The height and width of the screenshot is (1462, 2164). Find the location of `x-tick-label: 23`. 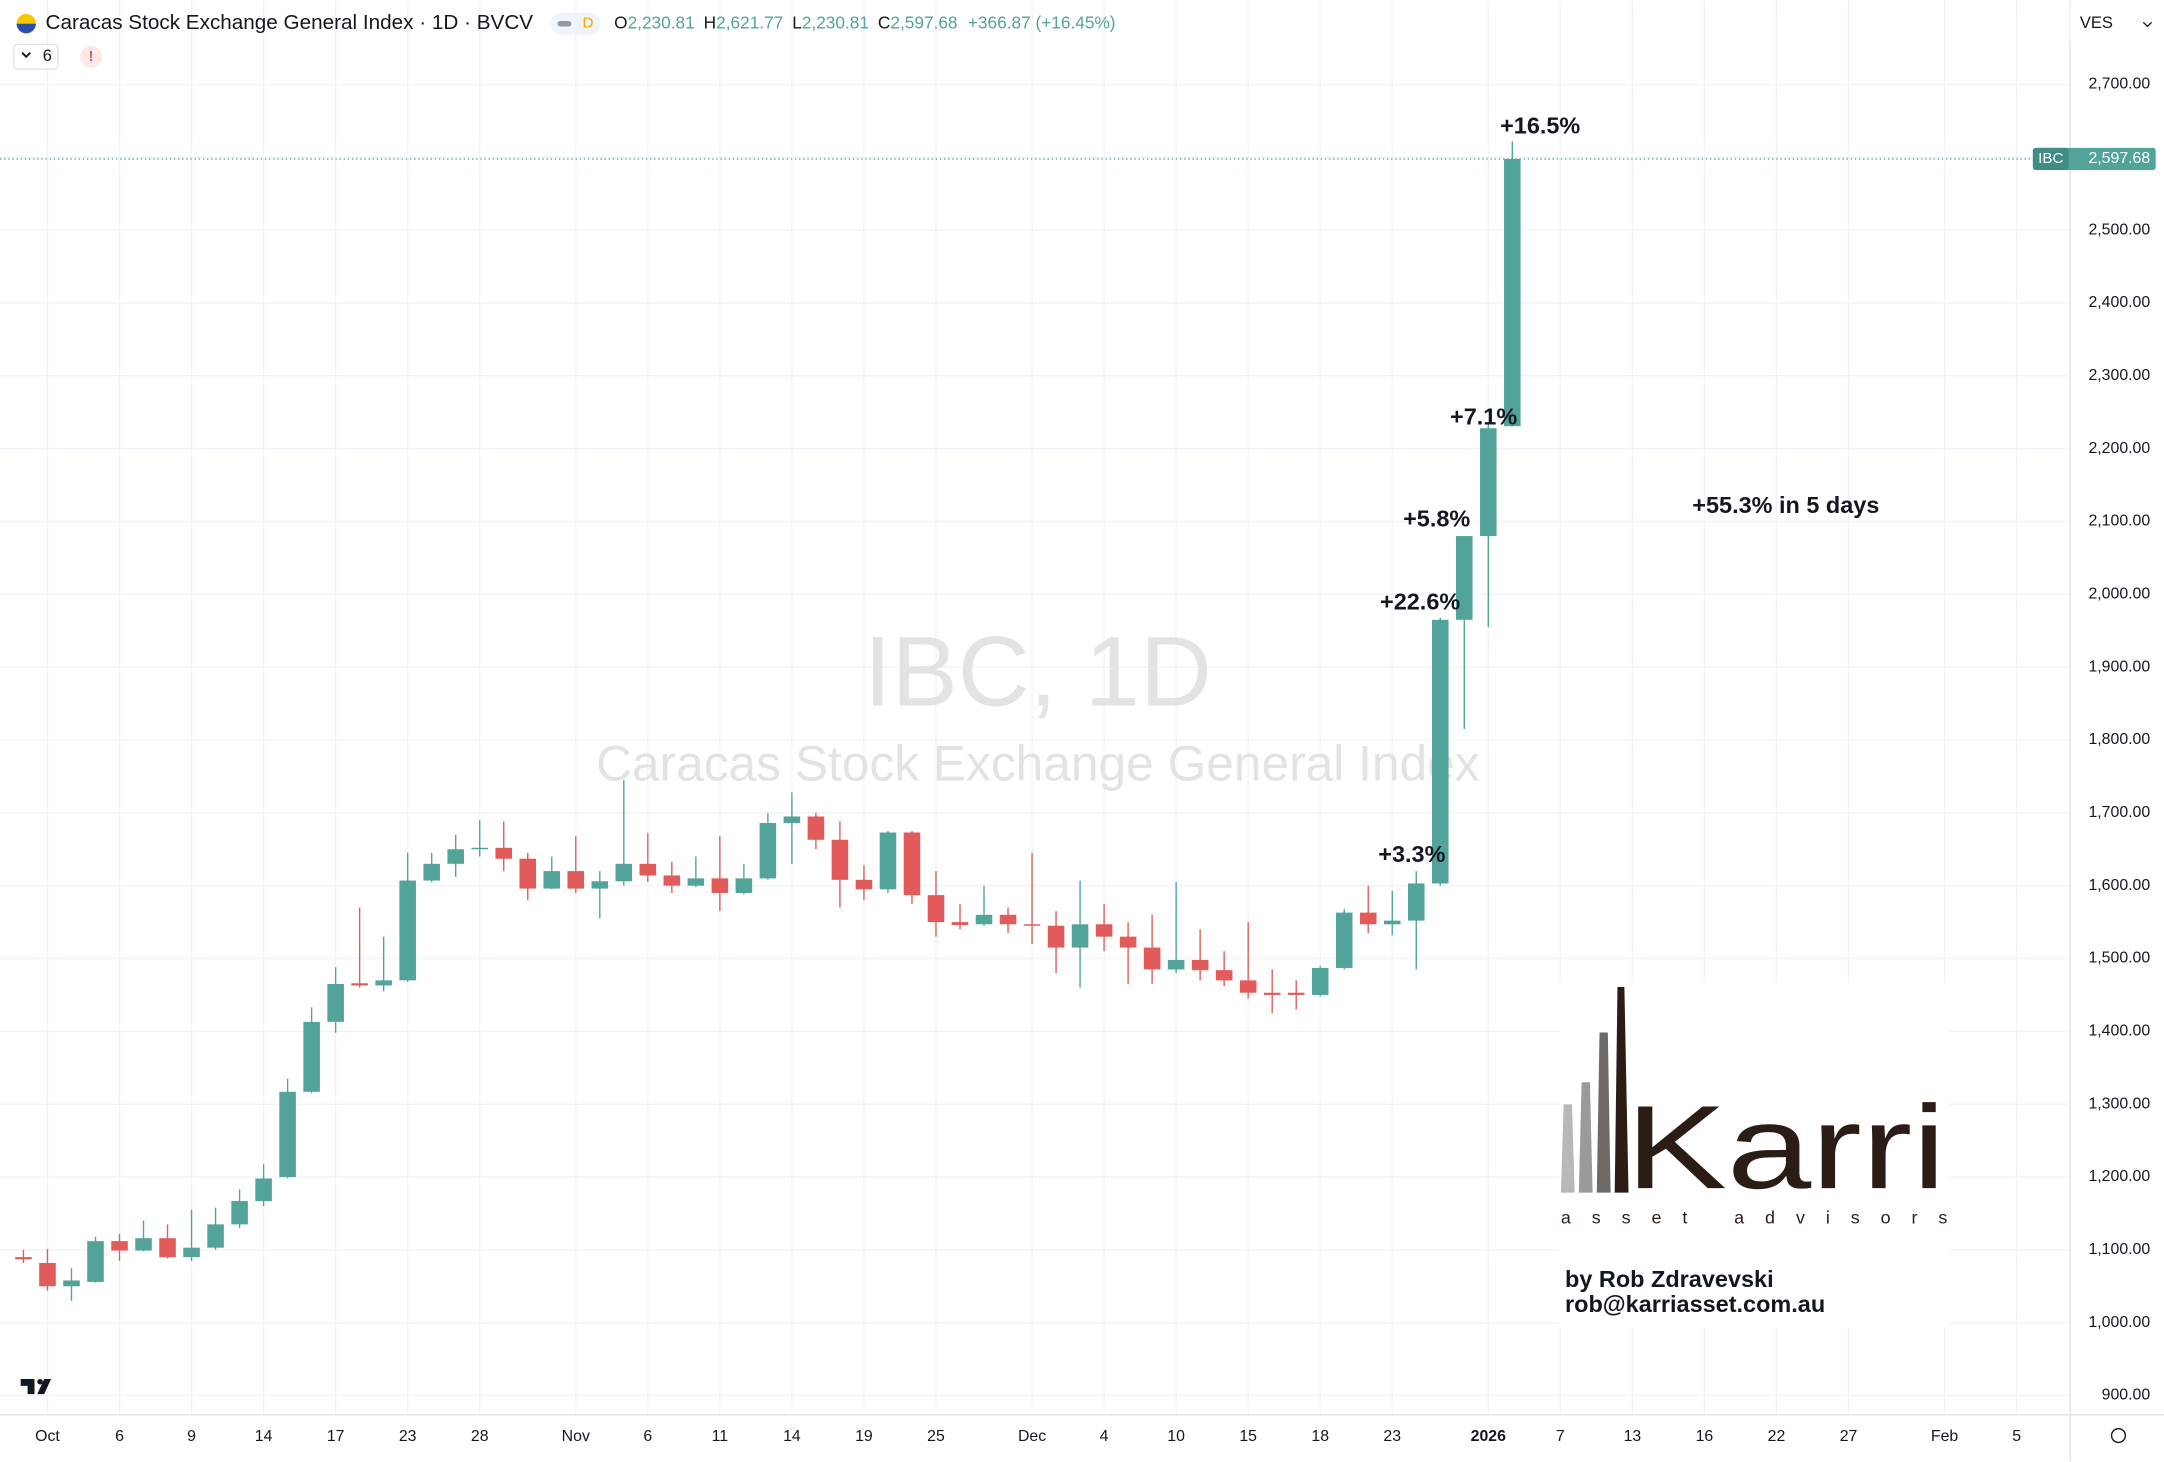

x-tick-label: 23 is located at coordinates (1392, 1436).